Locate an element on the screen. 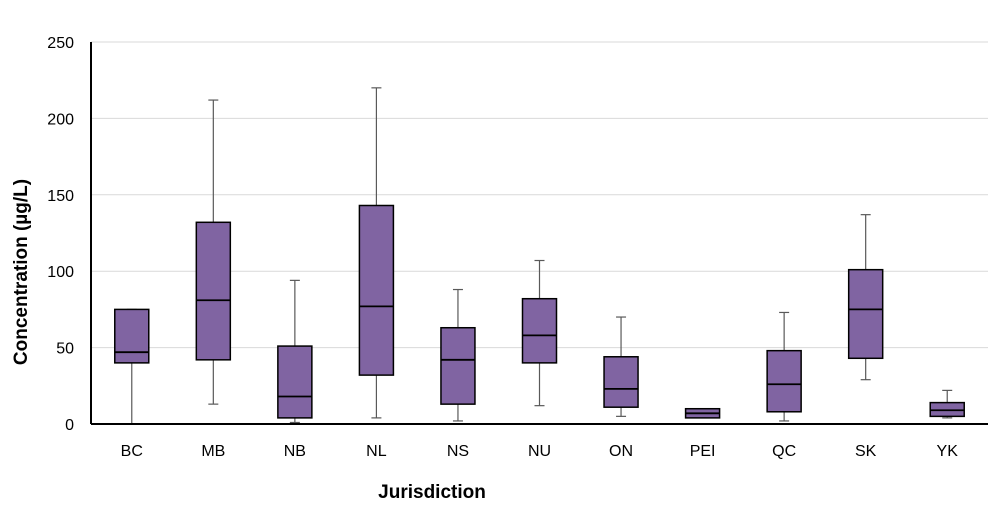 Image resolution: width=1000 pixels, height=507 pixels. box-mb is located at coordinates (213, 252).